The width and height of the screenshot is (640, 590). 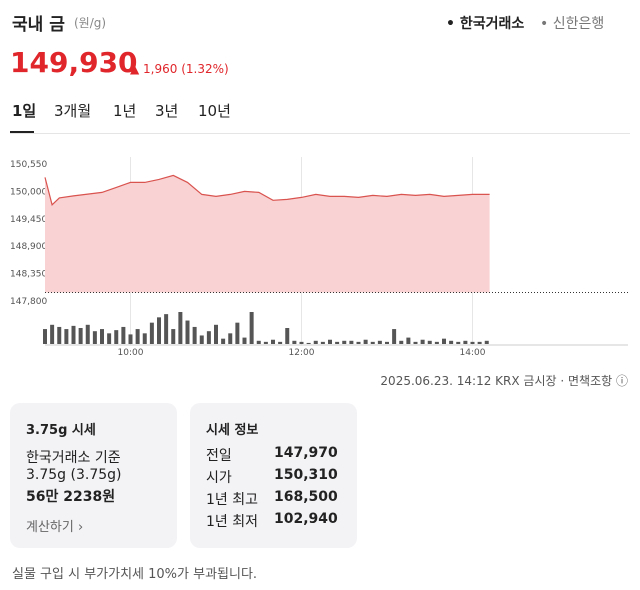 What do you see at coordinates (232, 500) in the screenshot?
I see `row-label: 1년 최고` at bounding box center [232, 500].